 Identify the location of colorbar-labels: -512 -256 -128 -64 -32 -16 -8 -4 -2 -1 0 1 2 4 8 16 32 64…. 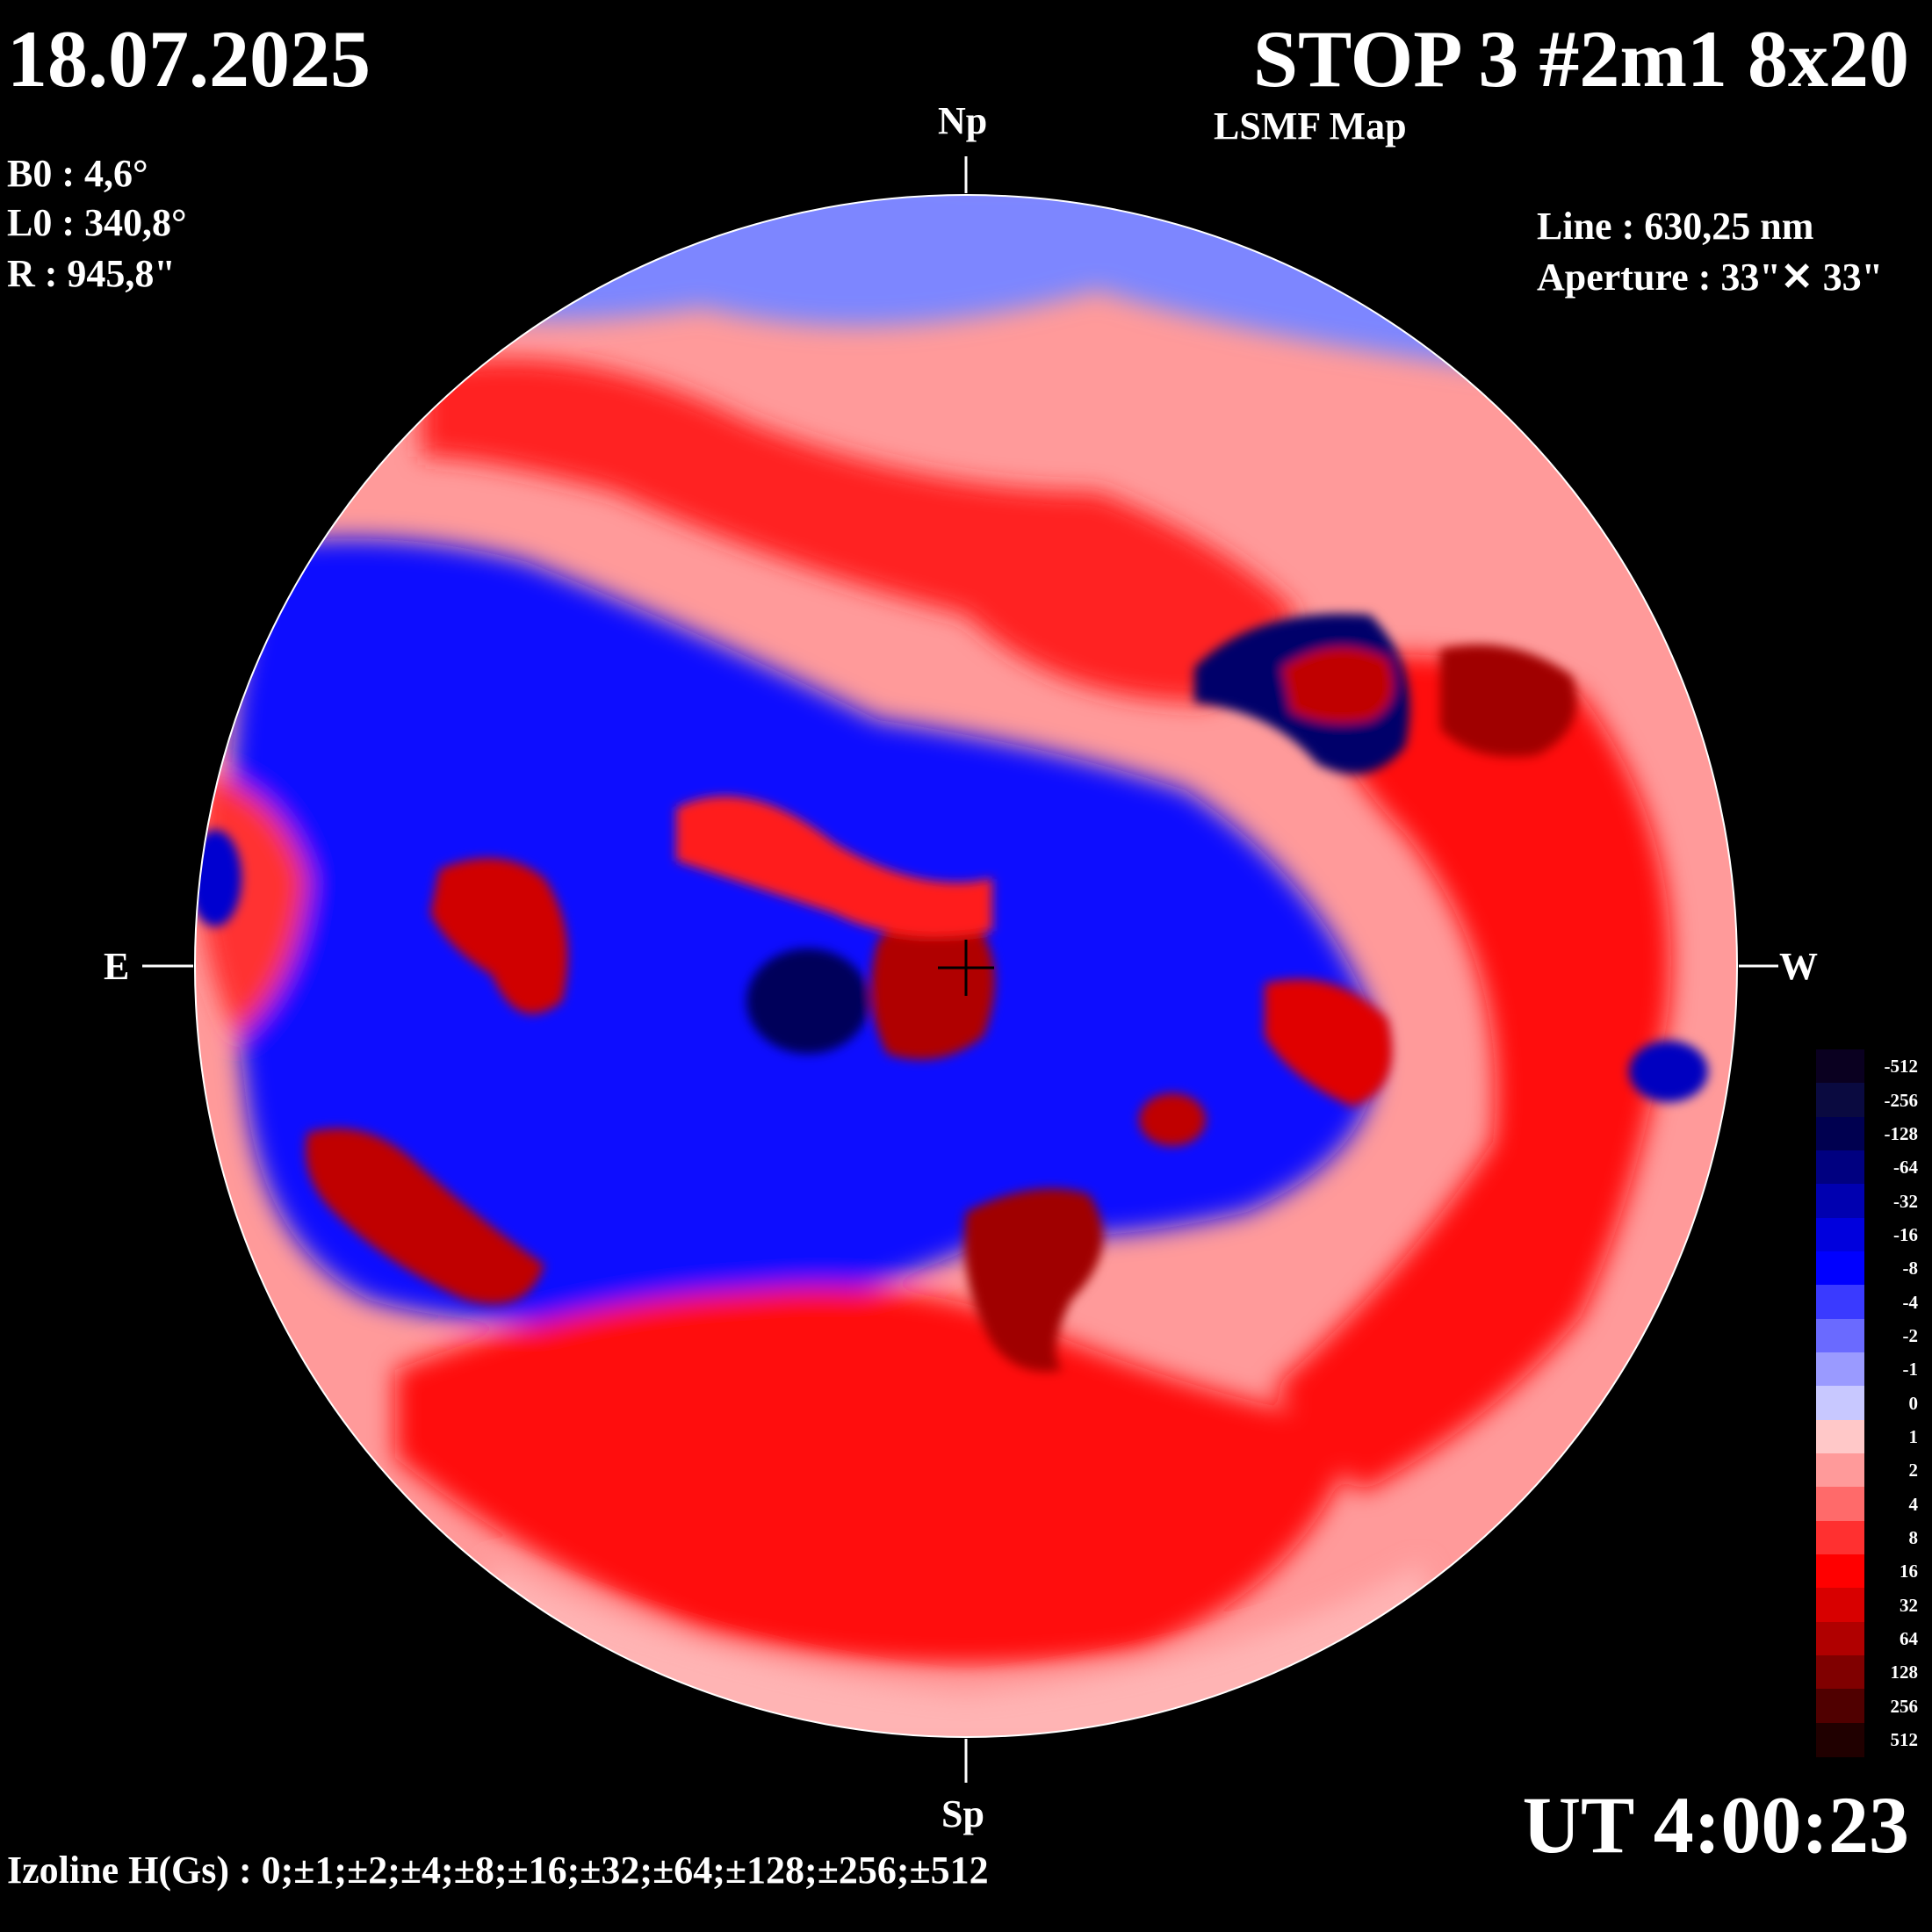
(1895, 1402).